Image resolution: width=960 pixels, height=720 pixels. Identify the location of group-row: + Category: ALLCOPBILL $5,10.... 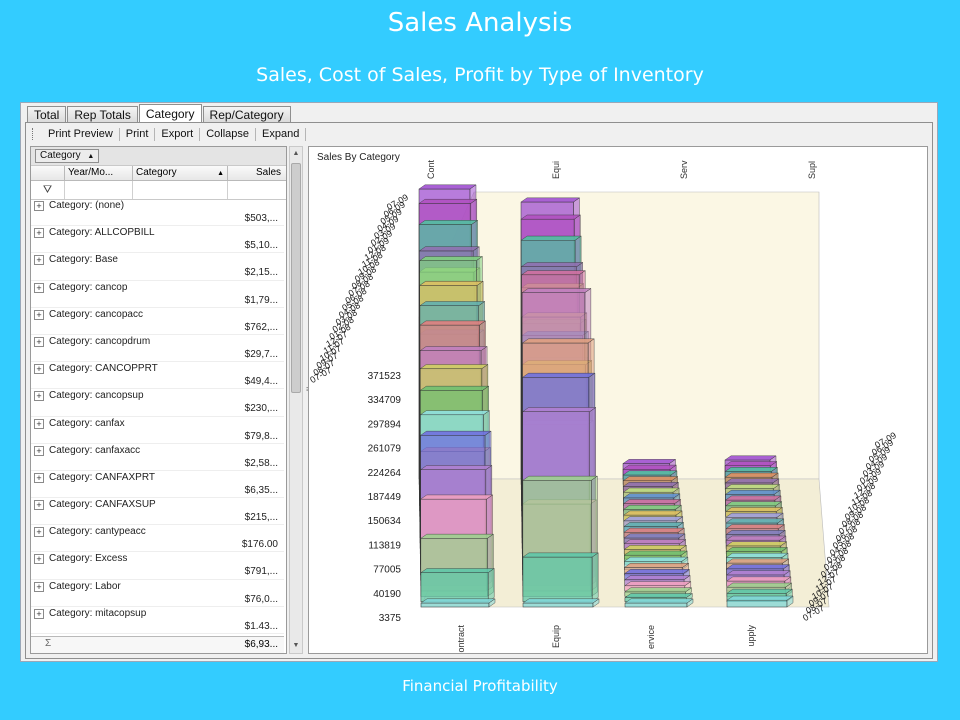
(157, 240).